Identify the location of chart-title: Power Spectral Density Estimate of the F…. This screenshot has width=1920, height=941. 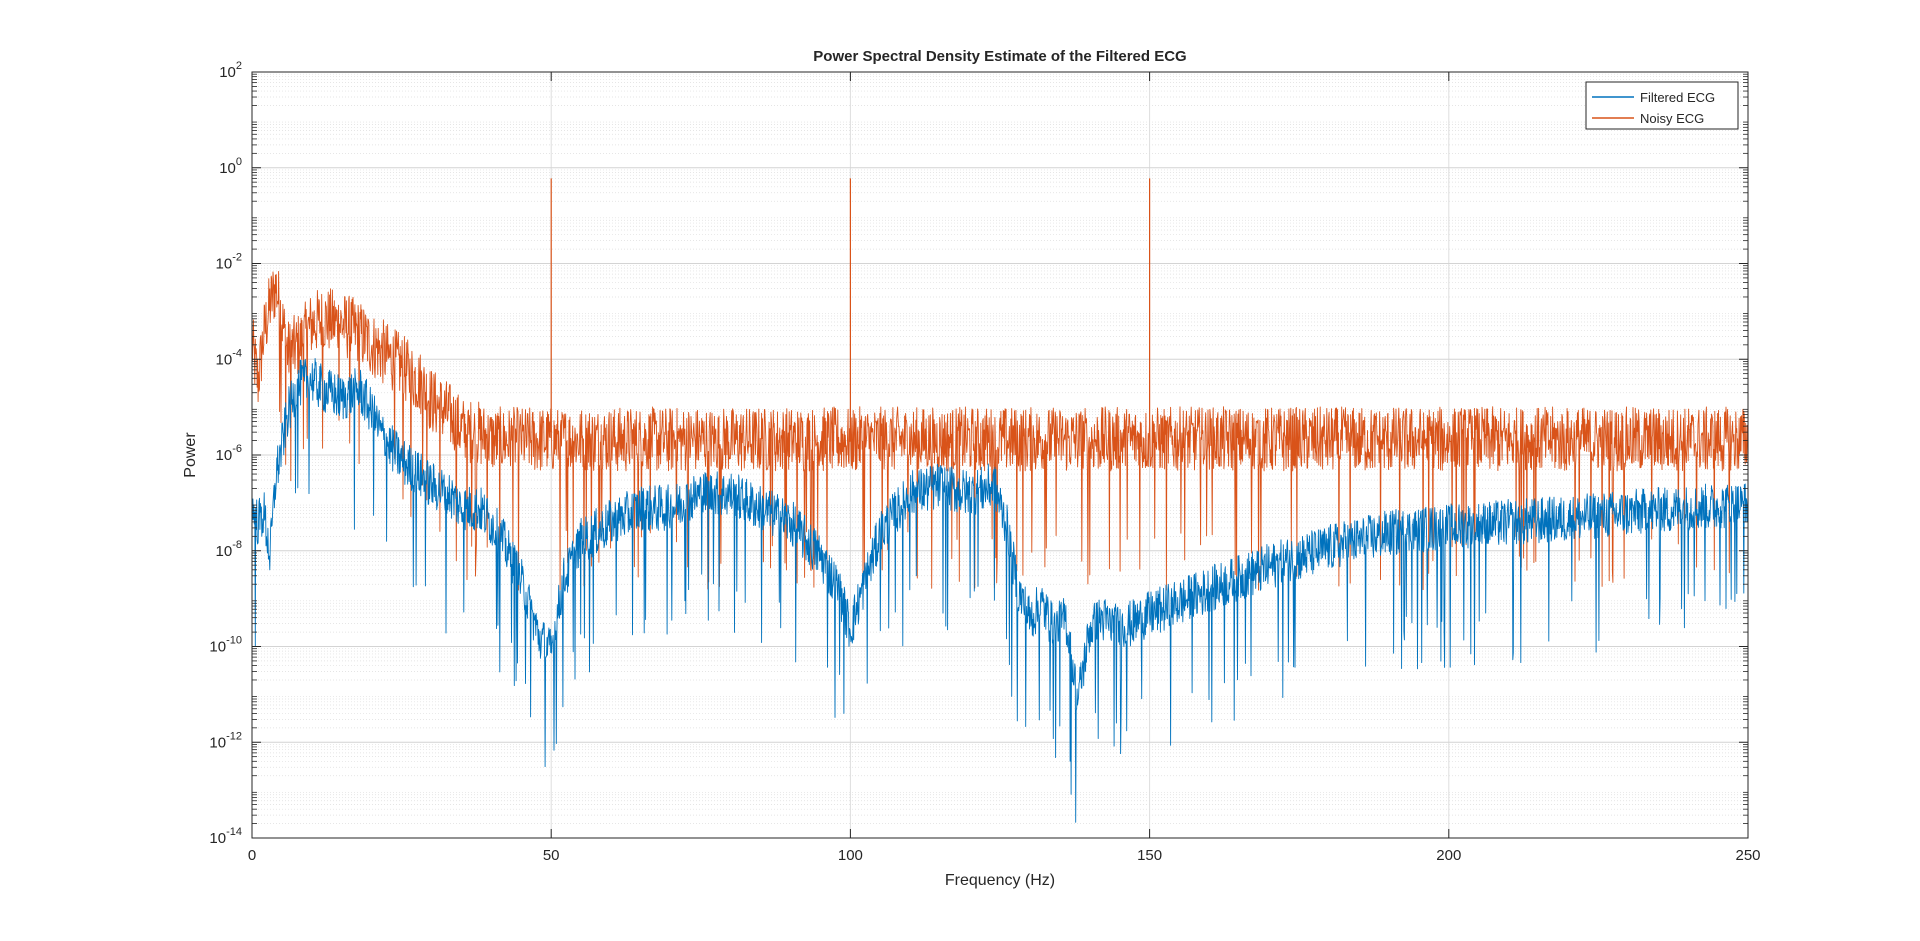
(999, 56).